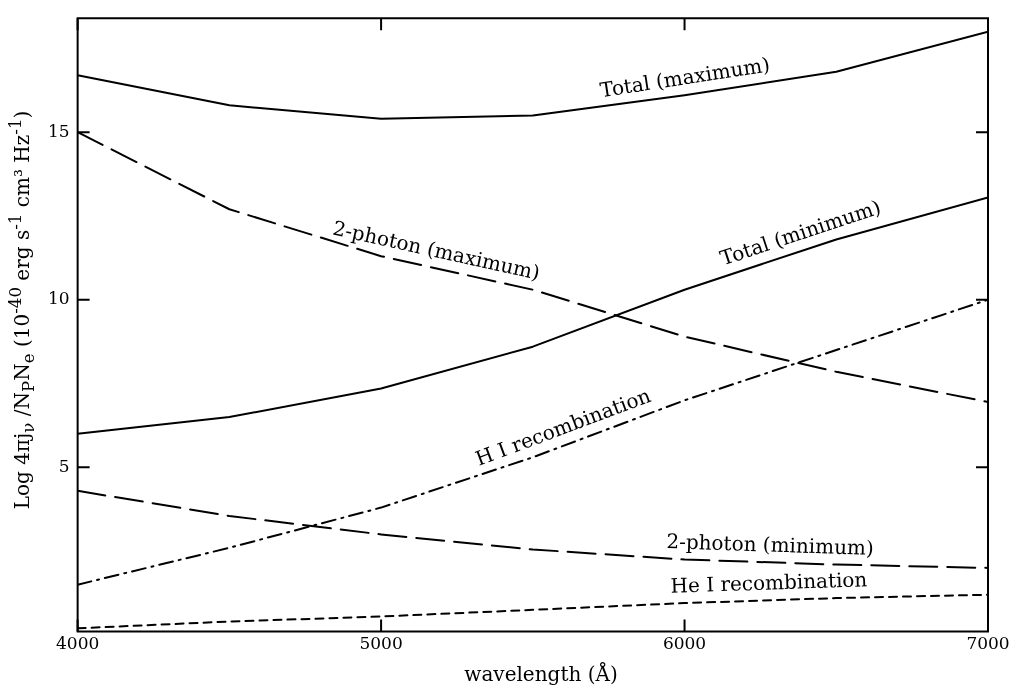  I want to click on x-tick-label: 6000, so click(684, 643).